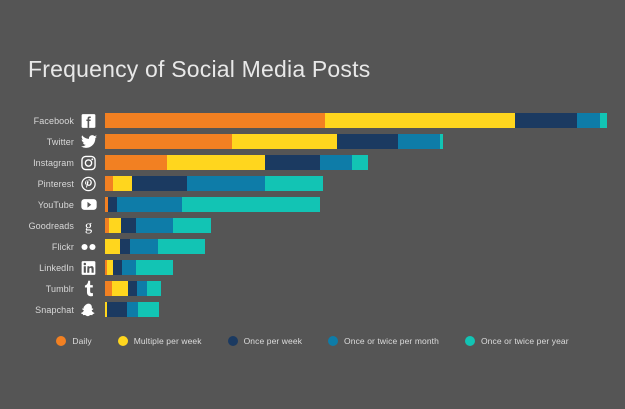 Image resolution: width=625 pixels, height=409 pixels. I want to click on legend-label: Multiple per week, so click(167, 341).